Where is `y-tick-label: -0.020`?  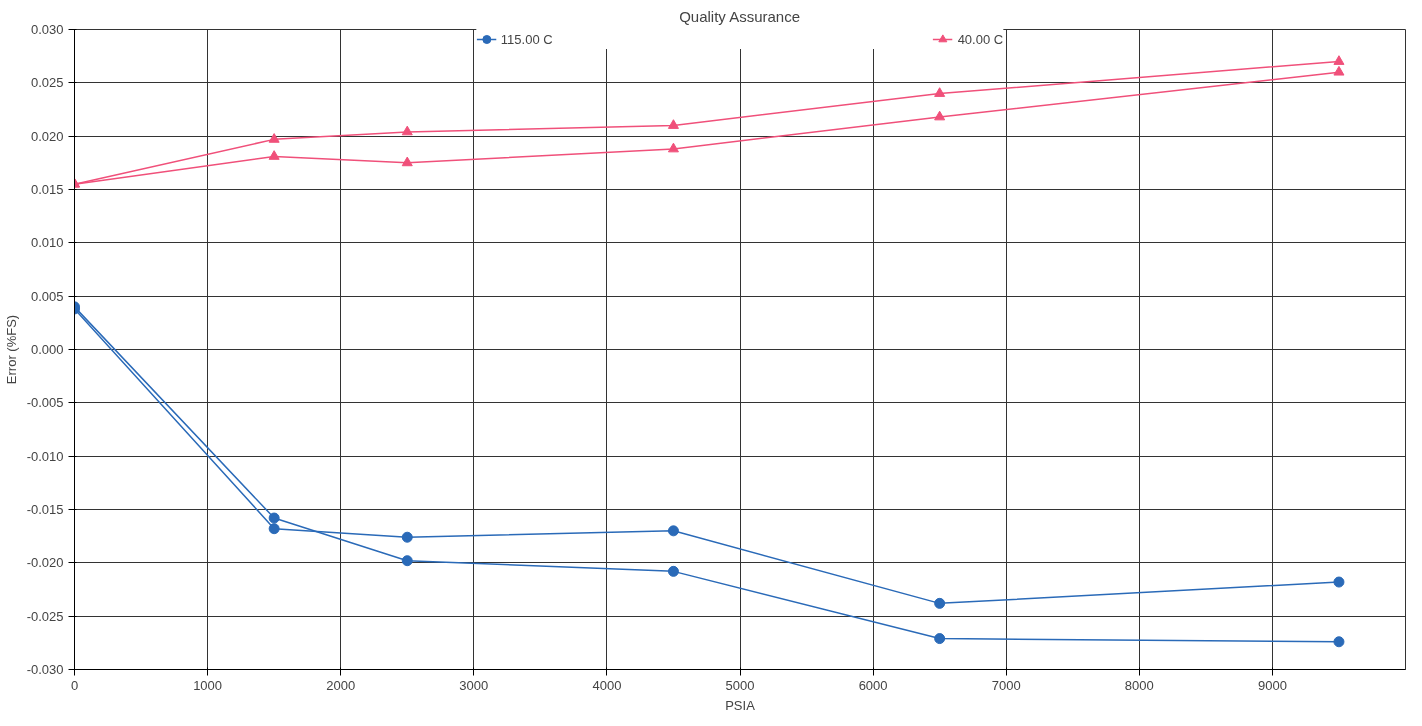
y-tick-label: -0.020 is located at coordinates (45, 563).